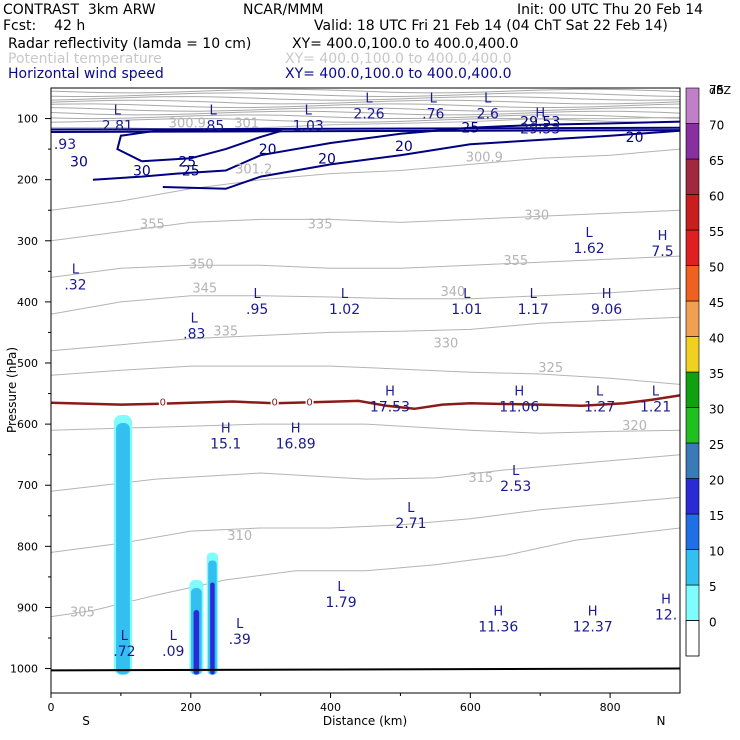 This screenshot has height=740, width=740. I want to click on init-time: Init: 00 UTC Thu 20 Feb 14, so click(610, 10).